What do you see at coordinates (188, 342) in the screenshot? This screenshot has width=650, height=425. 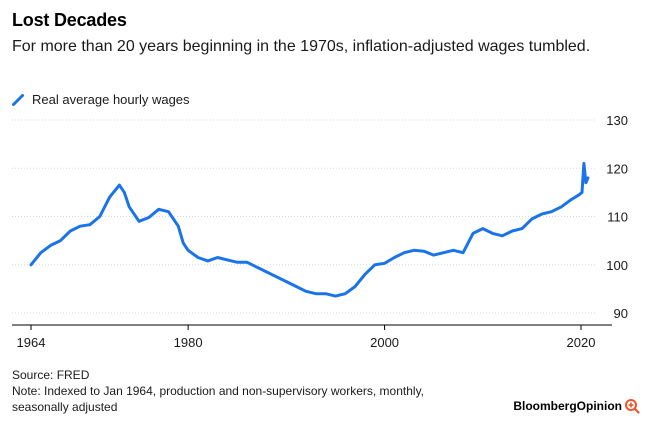 I see `x-tick-label-1980: 1980` at bounding box center [188, 342].